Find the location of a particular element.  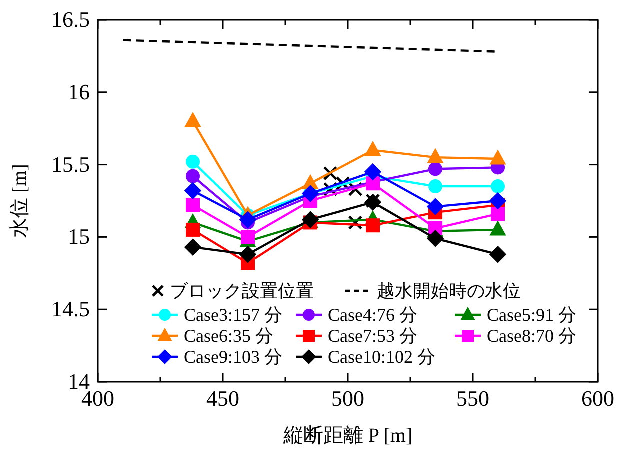

legend-label: Case7:53 分 is located at coordinates (373, 336).